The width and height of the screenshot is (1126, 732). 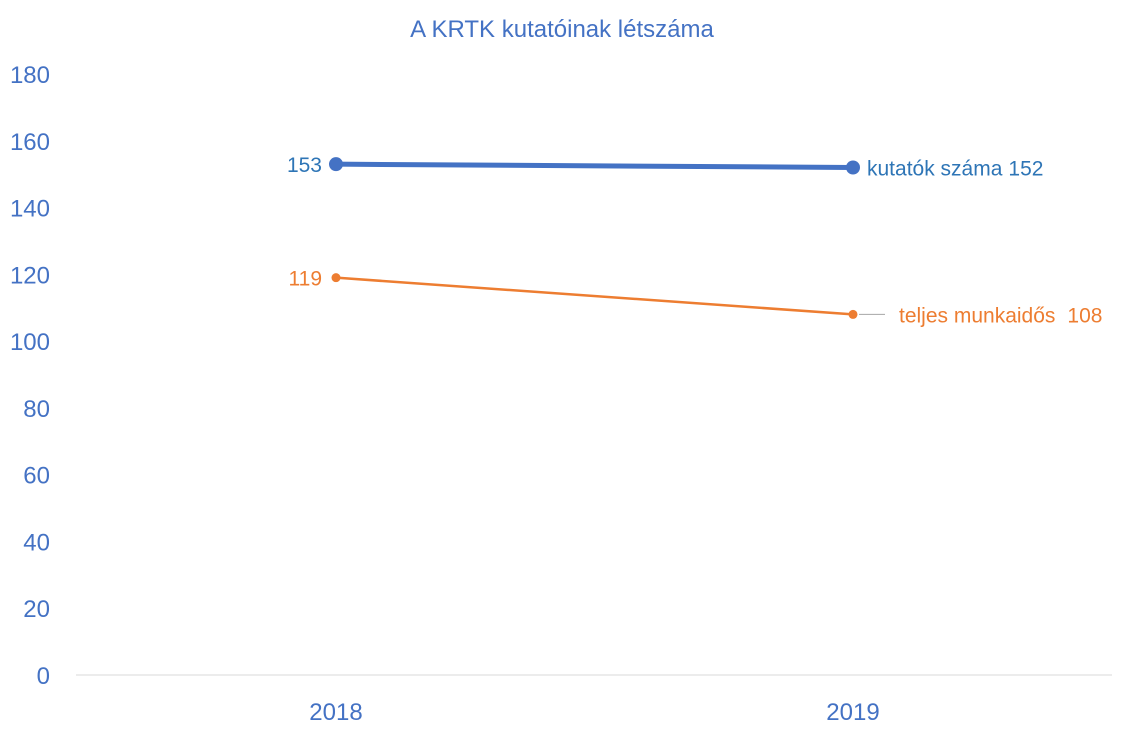 I want to click on data-label: 119, so click(x=305, y=279).